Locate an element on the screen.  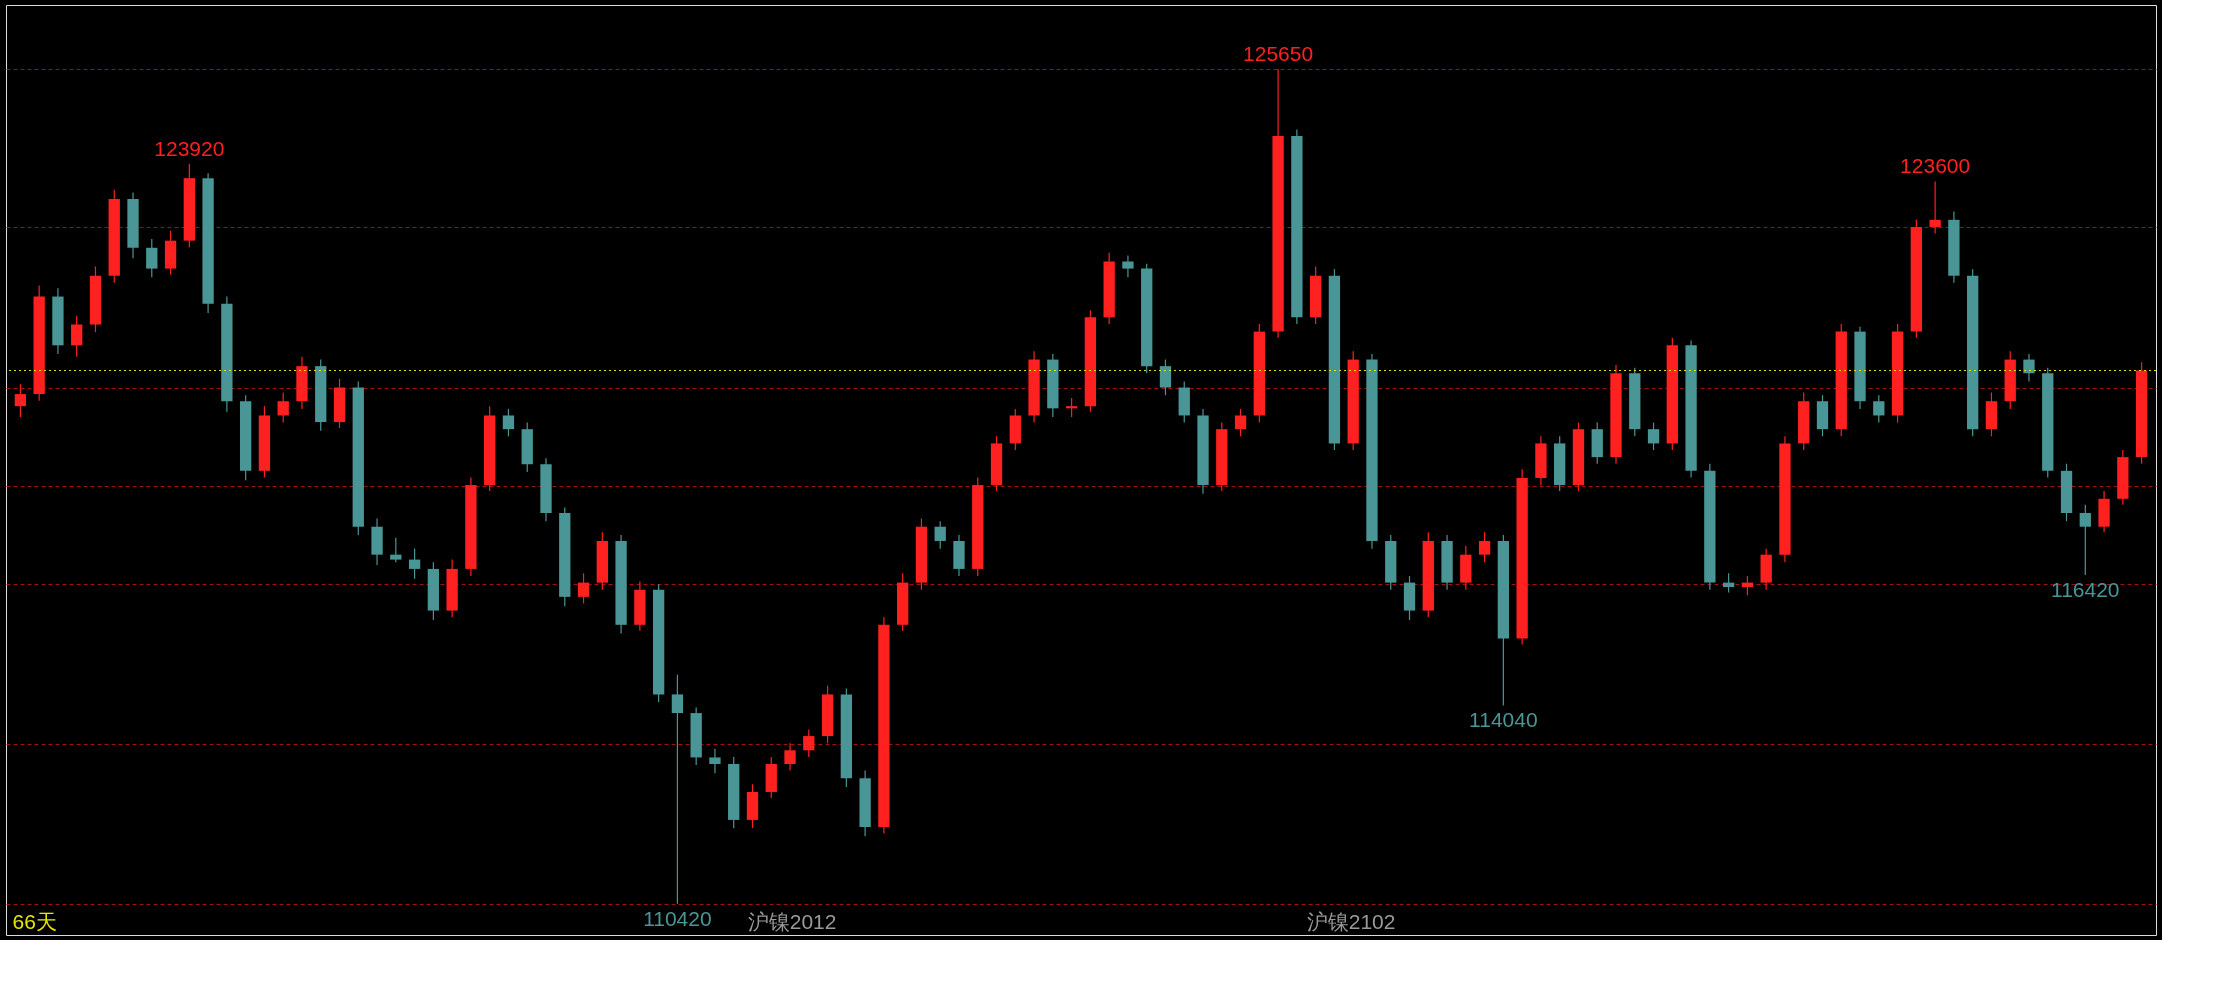
annotation: 沪镍2012 is located at coordinates (792, 921).